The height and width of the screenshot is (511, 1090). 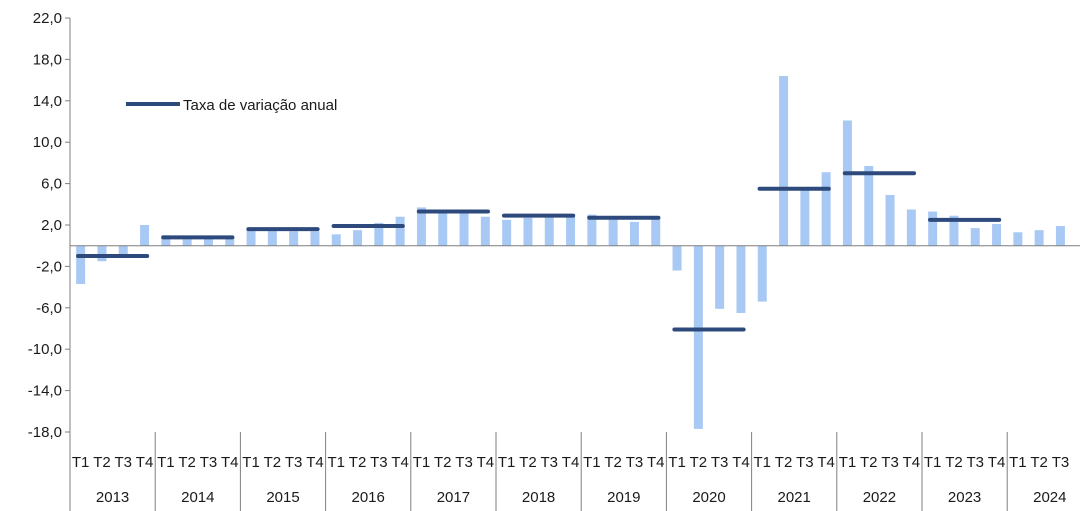 I want to click on bar-2015-T1, so click(x=251, y=237).